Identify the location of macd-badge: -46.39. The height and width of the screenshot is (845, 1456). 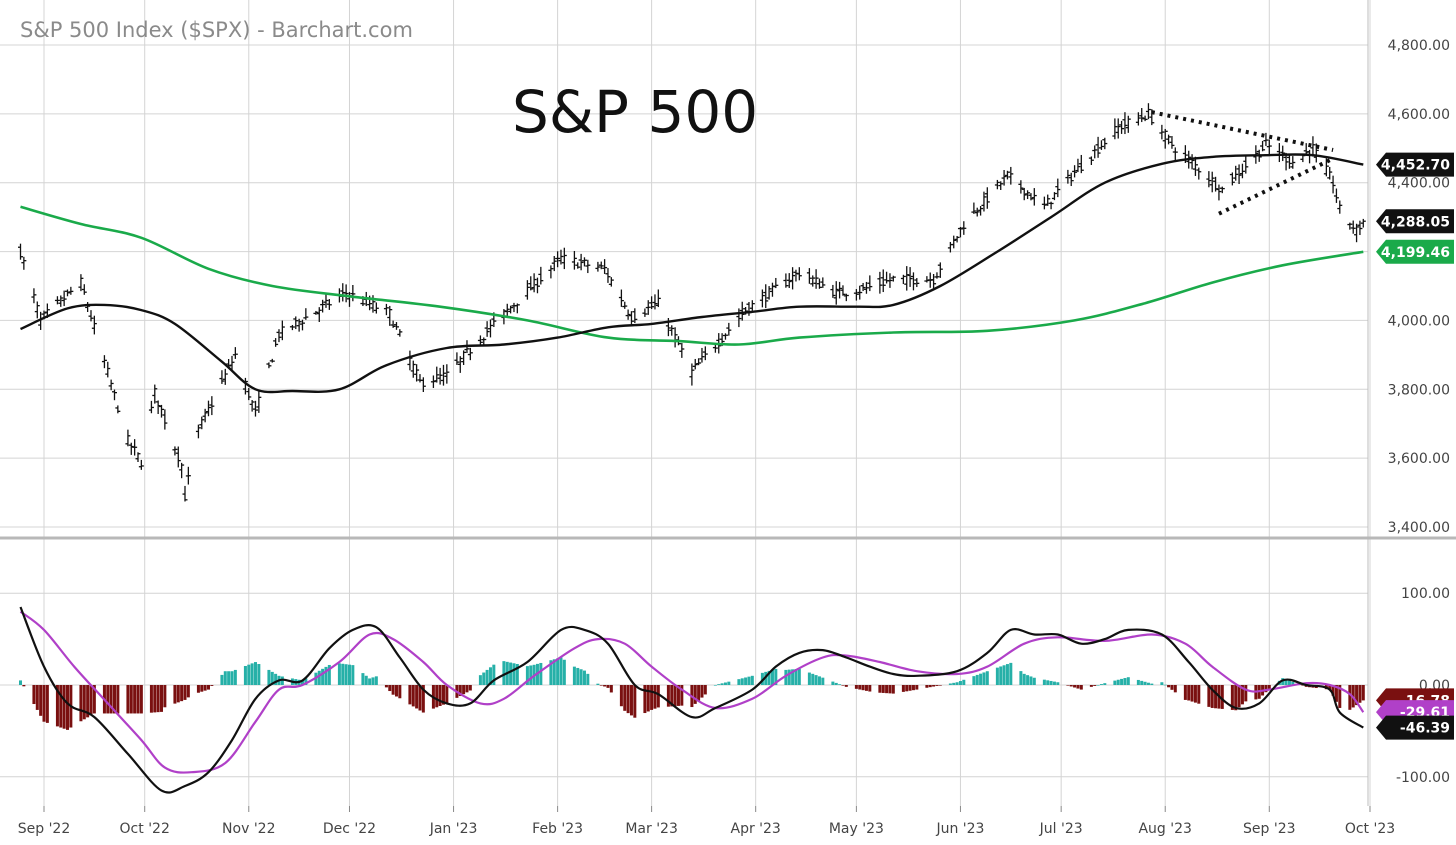
(1415, 727).